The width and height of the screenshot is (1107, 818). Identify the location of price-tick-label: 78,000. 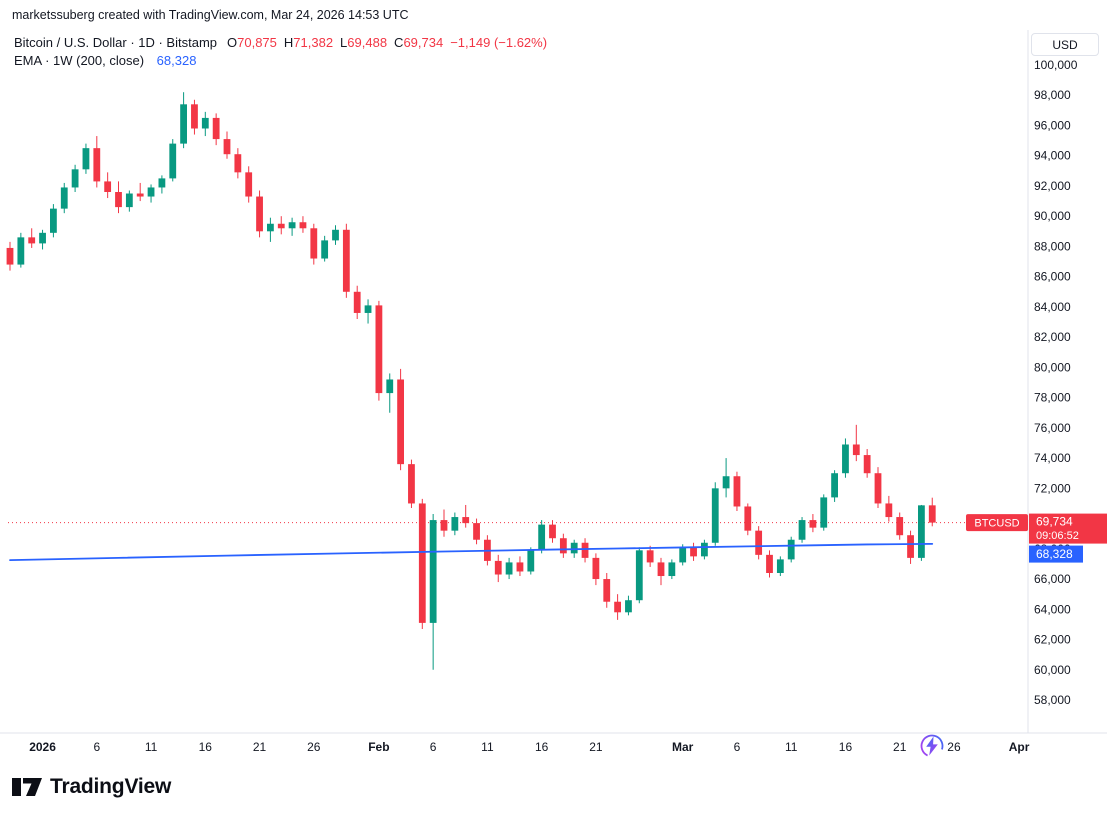
(1052, 398).